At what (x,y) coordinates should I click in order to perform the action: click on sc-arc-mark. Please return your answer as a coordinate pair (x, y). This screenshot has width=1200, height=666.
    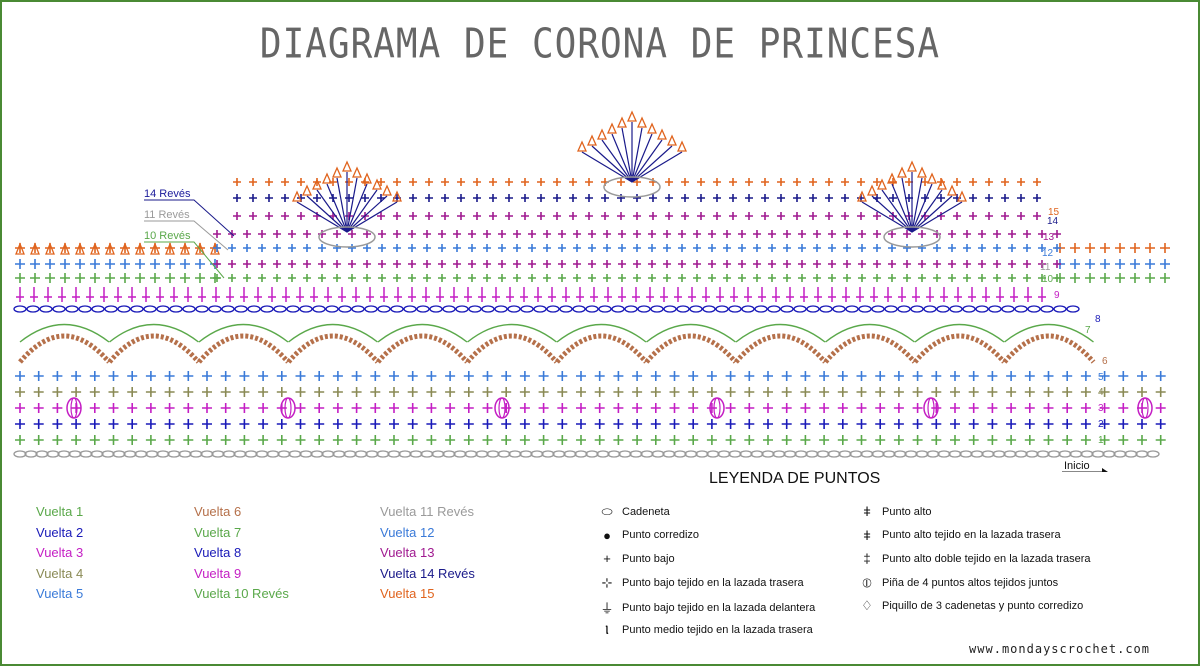
    Looking at the image, I should click on (780, 333).